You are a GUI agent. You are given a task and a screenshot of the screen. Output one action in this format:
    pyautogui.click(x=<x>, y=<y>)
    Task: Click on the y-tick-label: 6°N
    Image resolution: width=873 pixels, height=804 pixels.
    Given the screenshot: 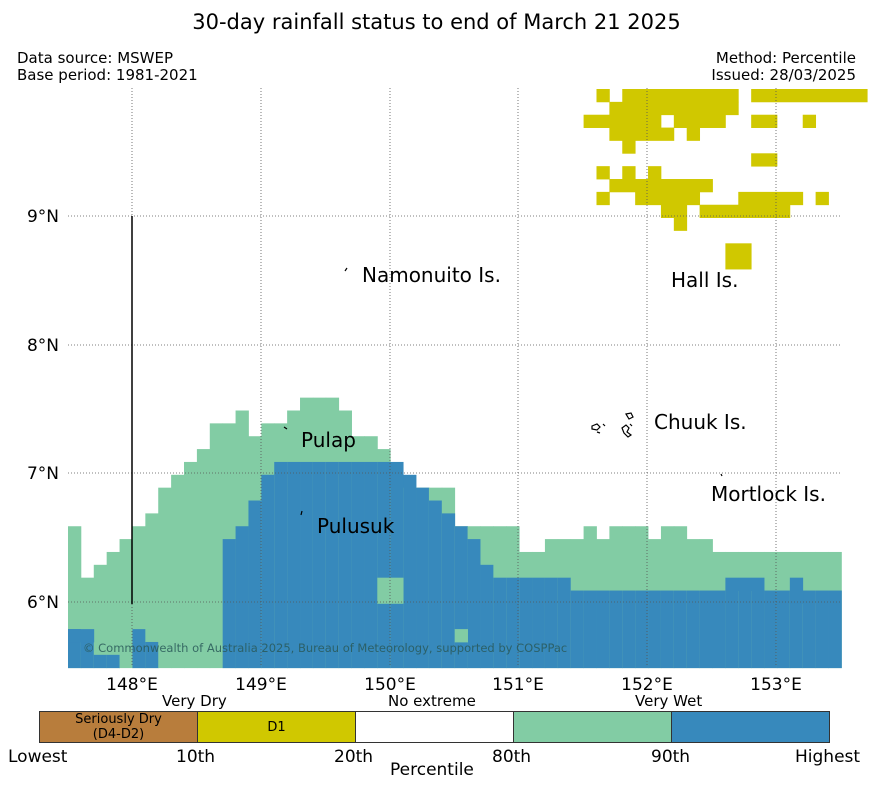 What is the action you would take?
    pyautogui.click(x=43, y=603)
    